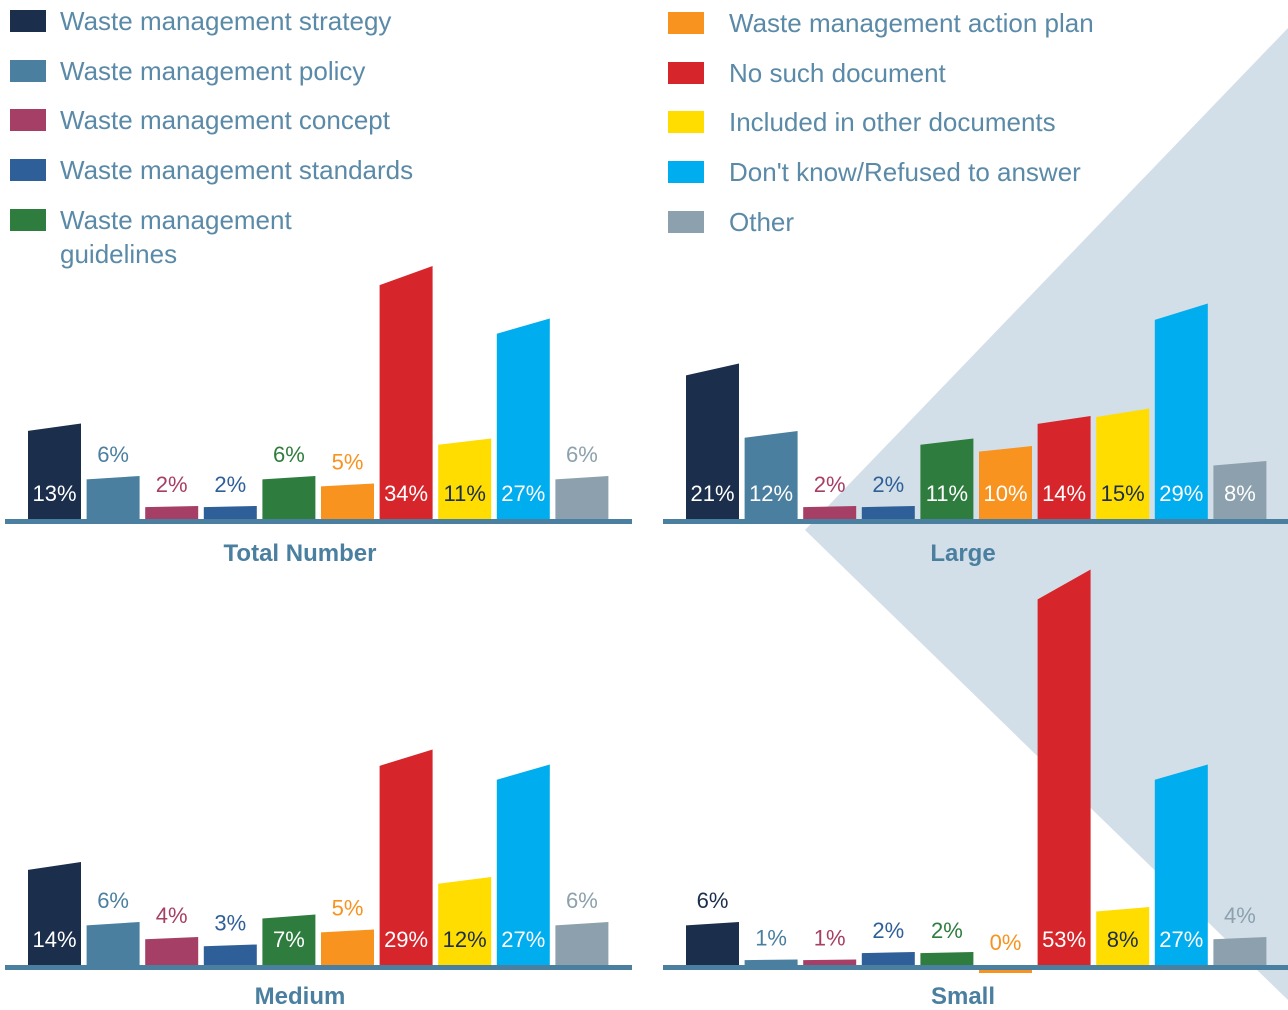  Describe the element at coordinates (176, 237) in the screenshot. I see `legend-label: Waste management guidelines` at that location.